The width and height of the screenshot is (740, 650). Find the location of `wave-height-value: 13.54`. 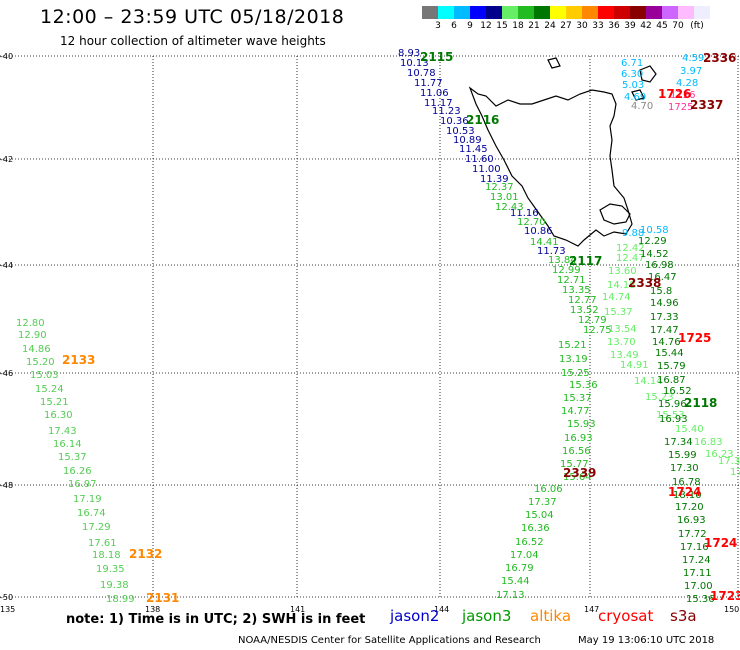

wave-height-value: 13.54 is located at coordinates (622, 329).